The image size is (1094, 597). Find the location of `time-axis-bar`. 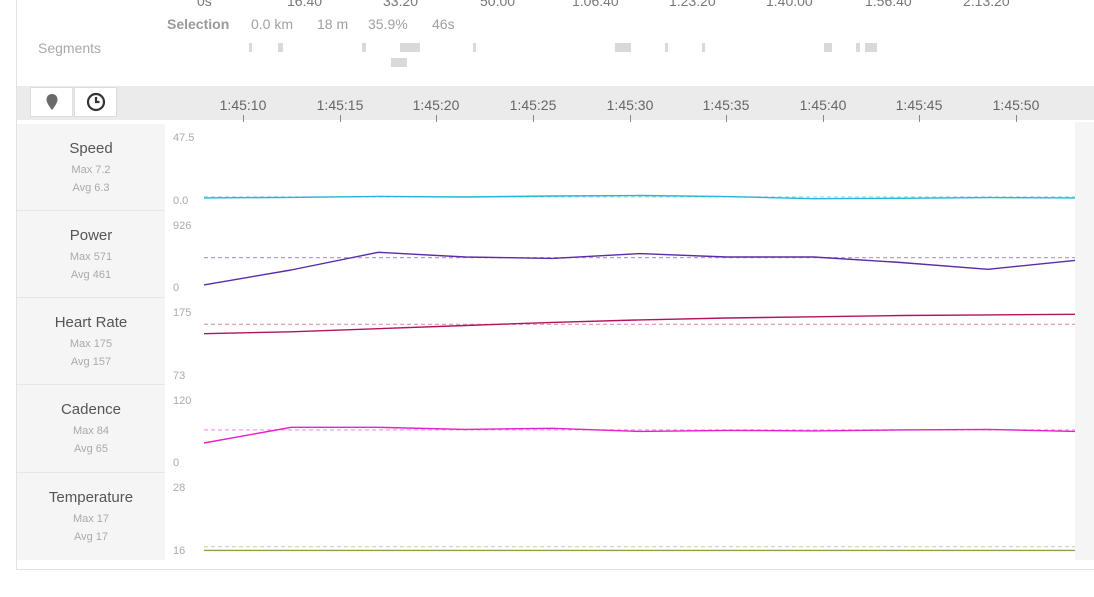

time-axis-bar is located at coordinates (555, 103).